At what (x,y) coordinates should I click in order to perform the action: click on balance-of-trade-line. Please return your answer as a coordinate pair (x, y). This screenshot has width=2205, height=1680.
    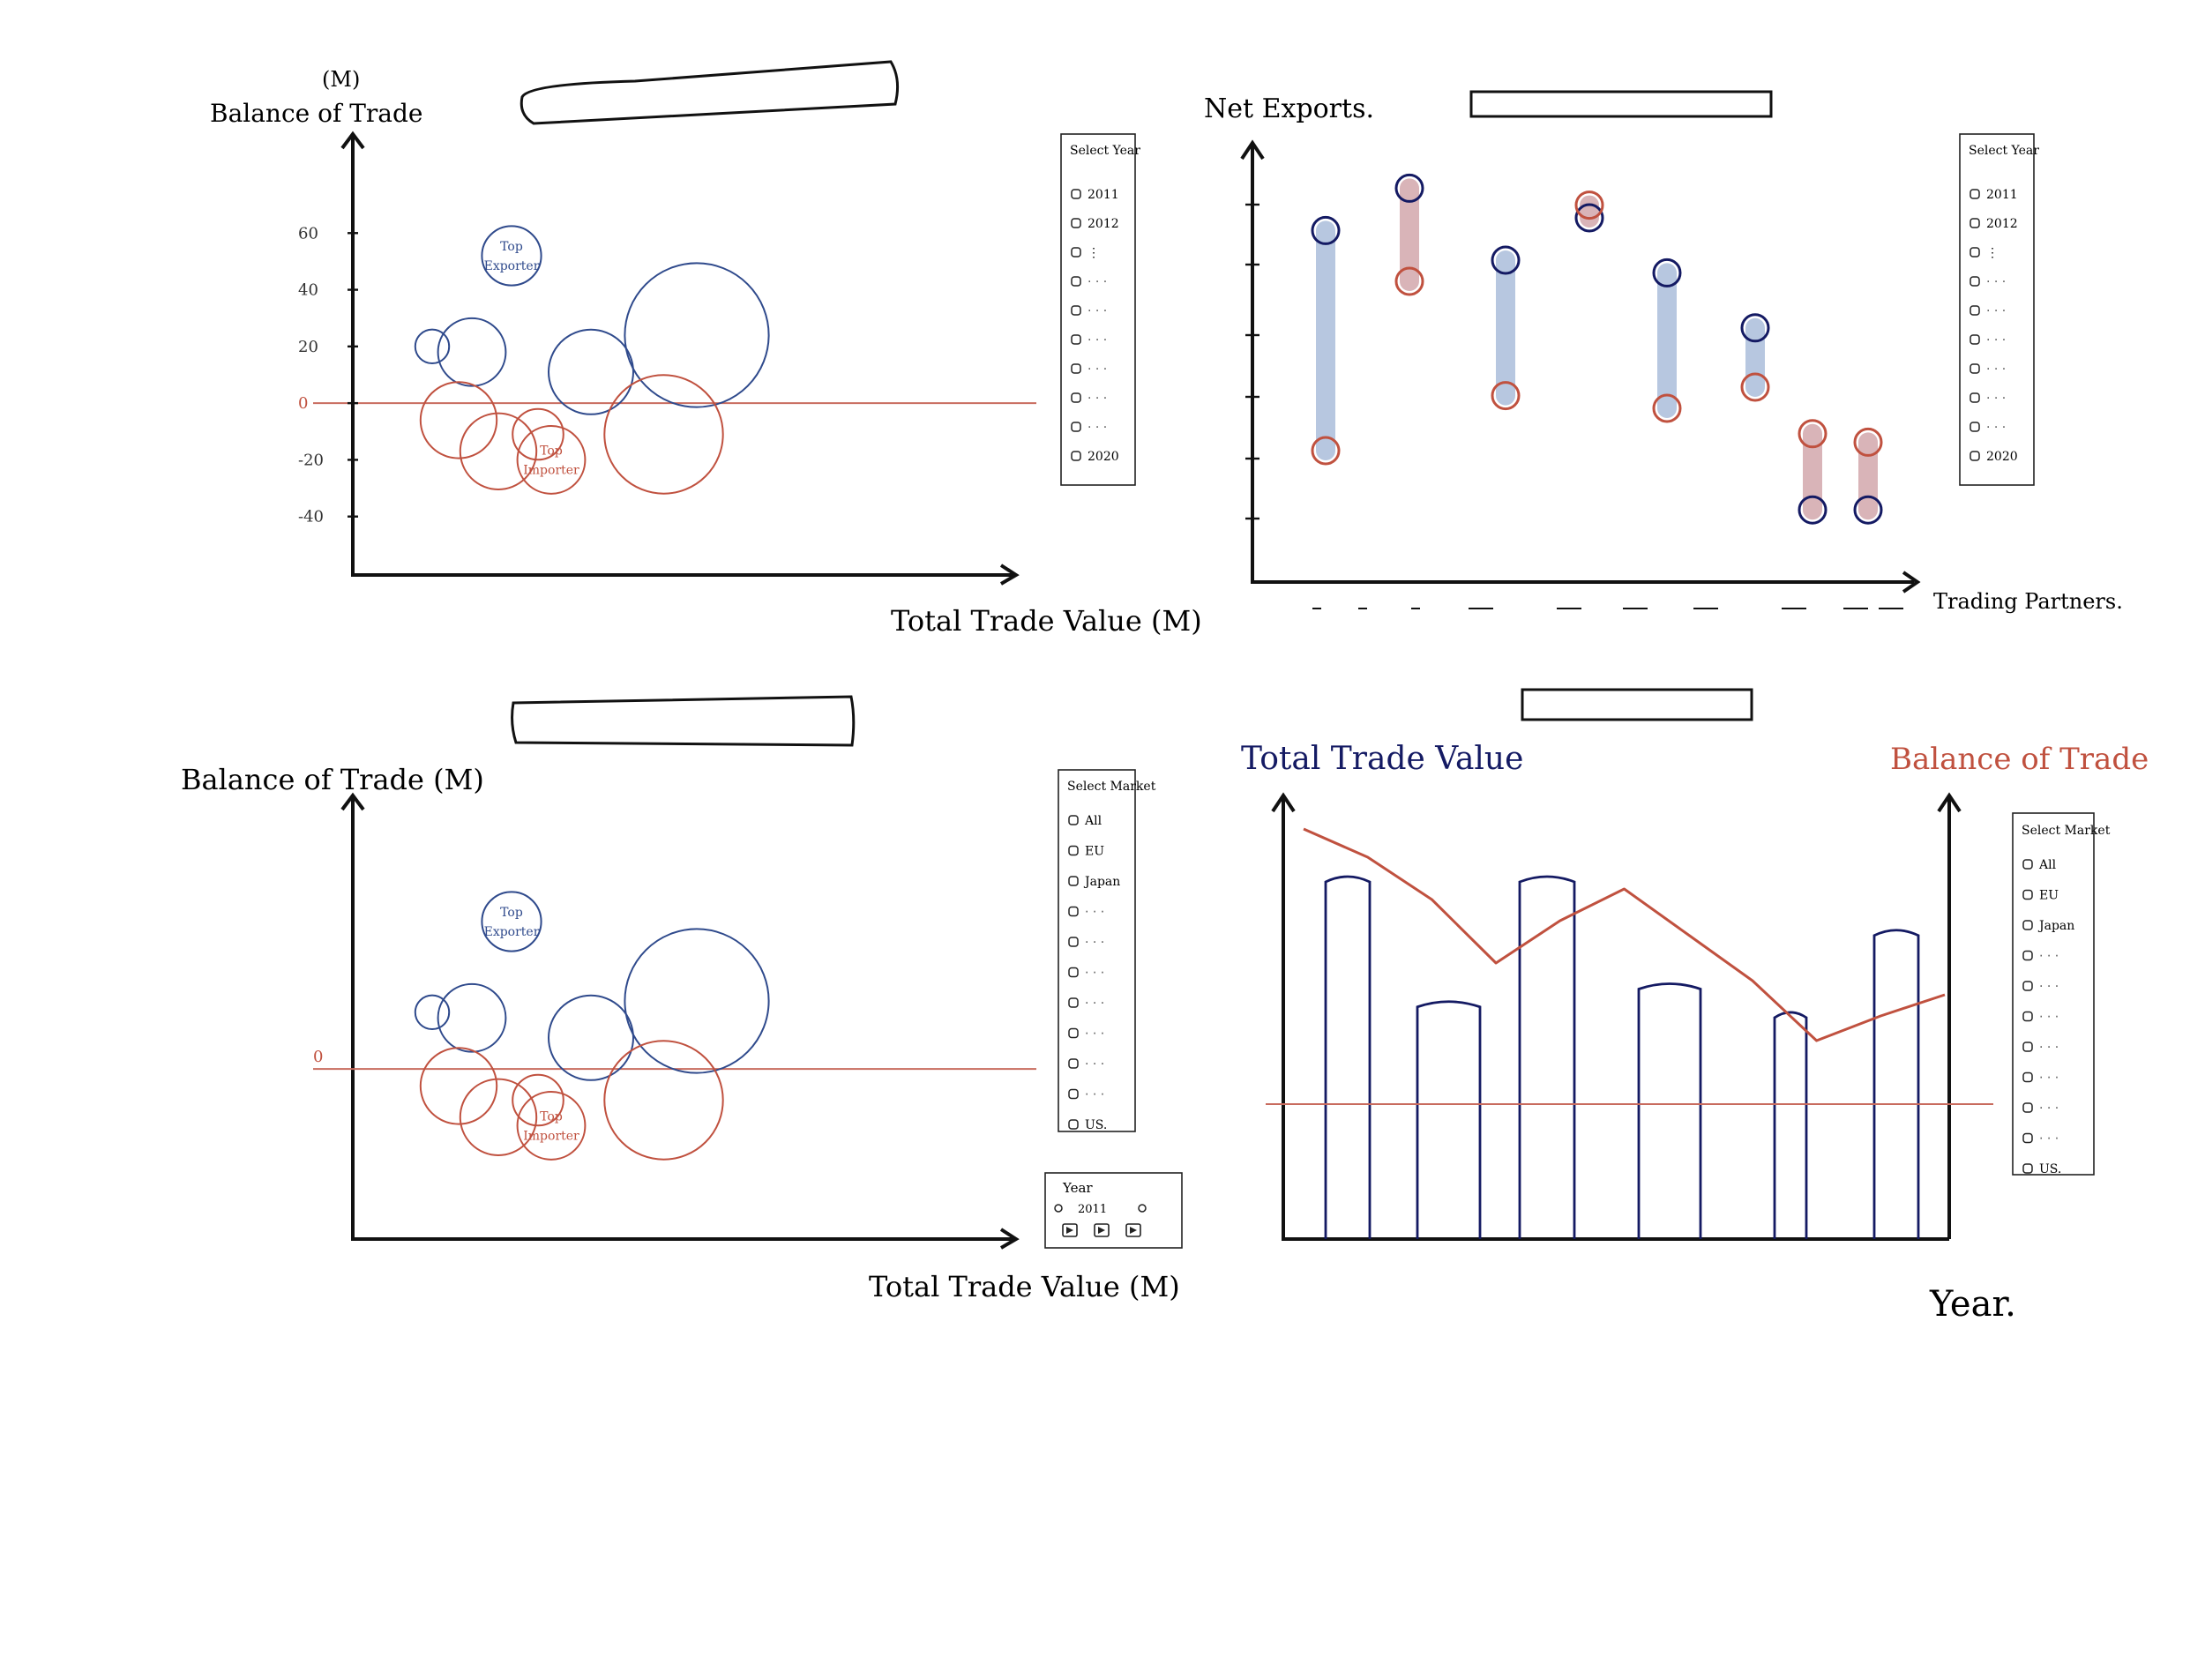
    Looking at the image, I should click on (1624, 934).